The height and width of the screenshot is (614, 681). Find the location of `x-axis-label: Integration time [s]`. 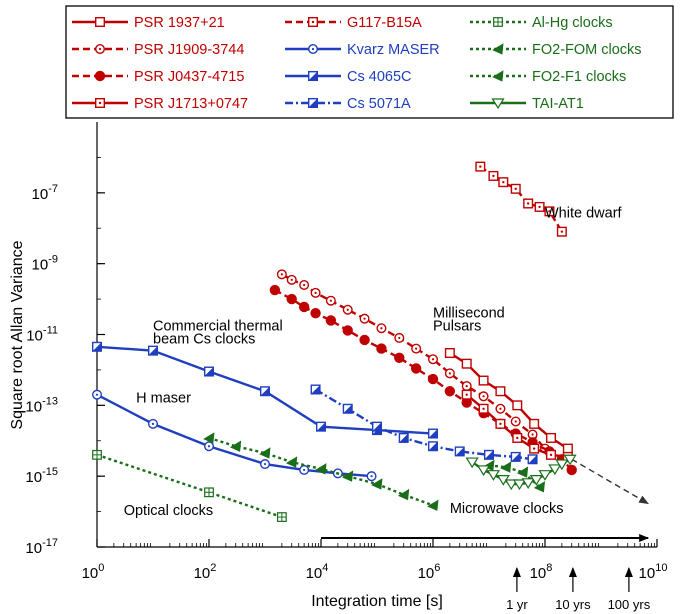

x-axis-label: Integration time [s] is located at coordinates (377, 601).